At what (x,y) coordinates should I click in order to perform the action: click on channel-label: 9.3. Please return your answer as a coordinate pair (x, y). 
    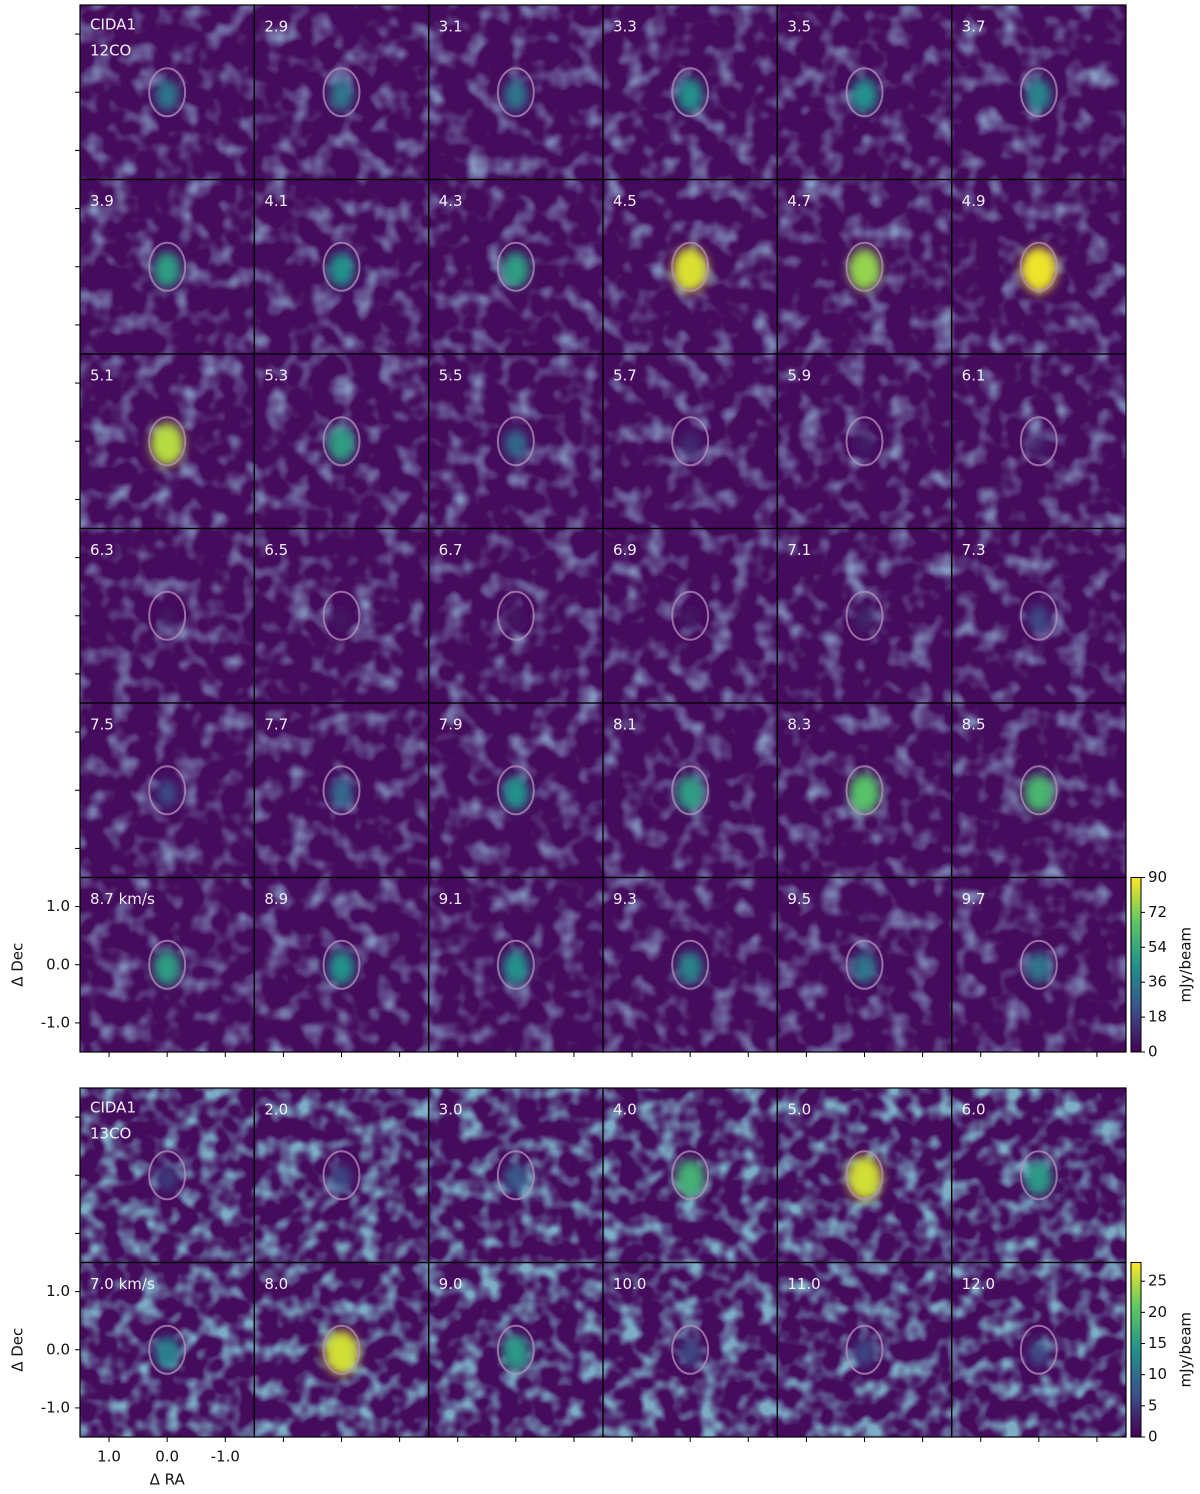
    Looking at the image, I should click on (625, 899).